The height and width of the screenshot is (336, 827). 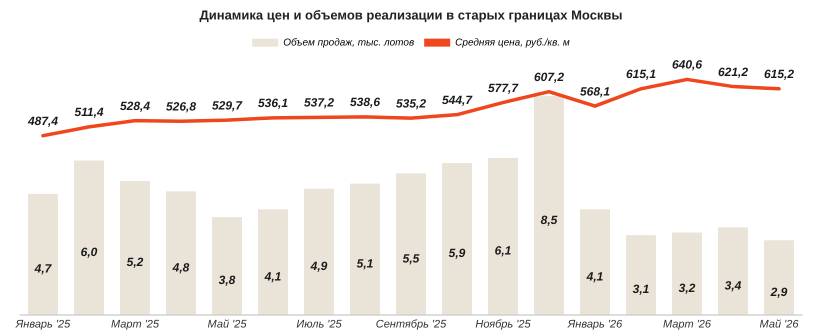 I want to click on data-label: 487,4, so click(x=42, y=121).